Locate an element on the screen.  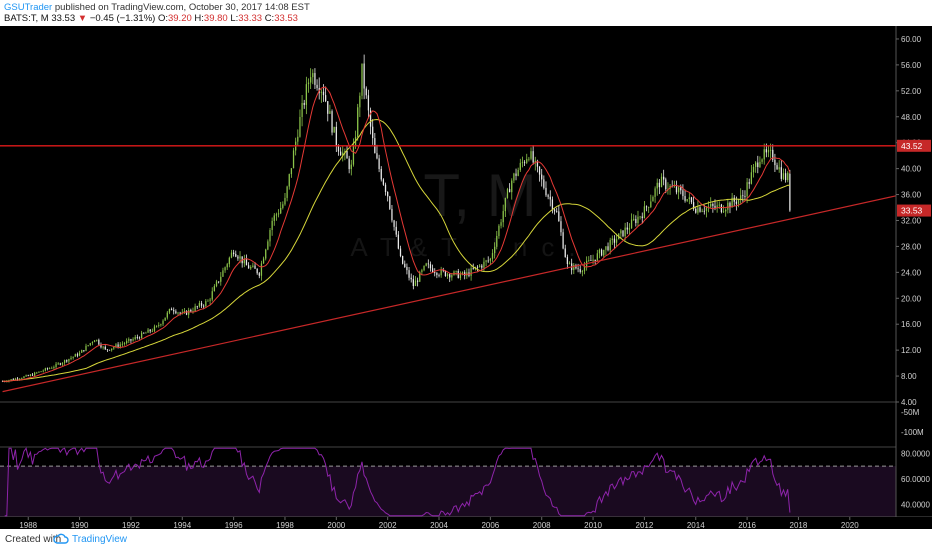
tradingview-link: TradingView is located at coordinates (100, 539).